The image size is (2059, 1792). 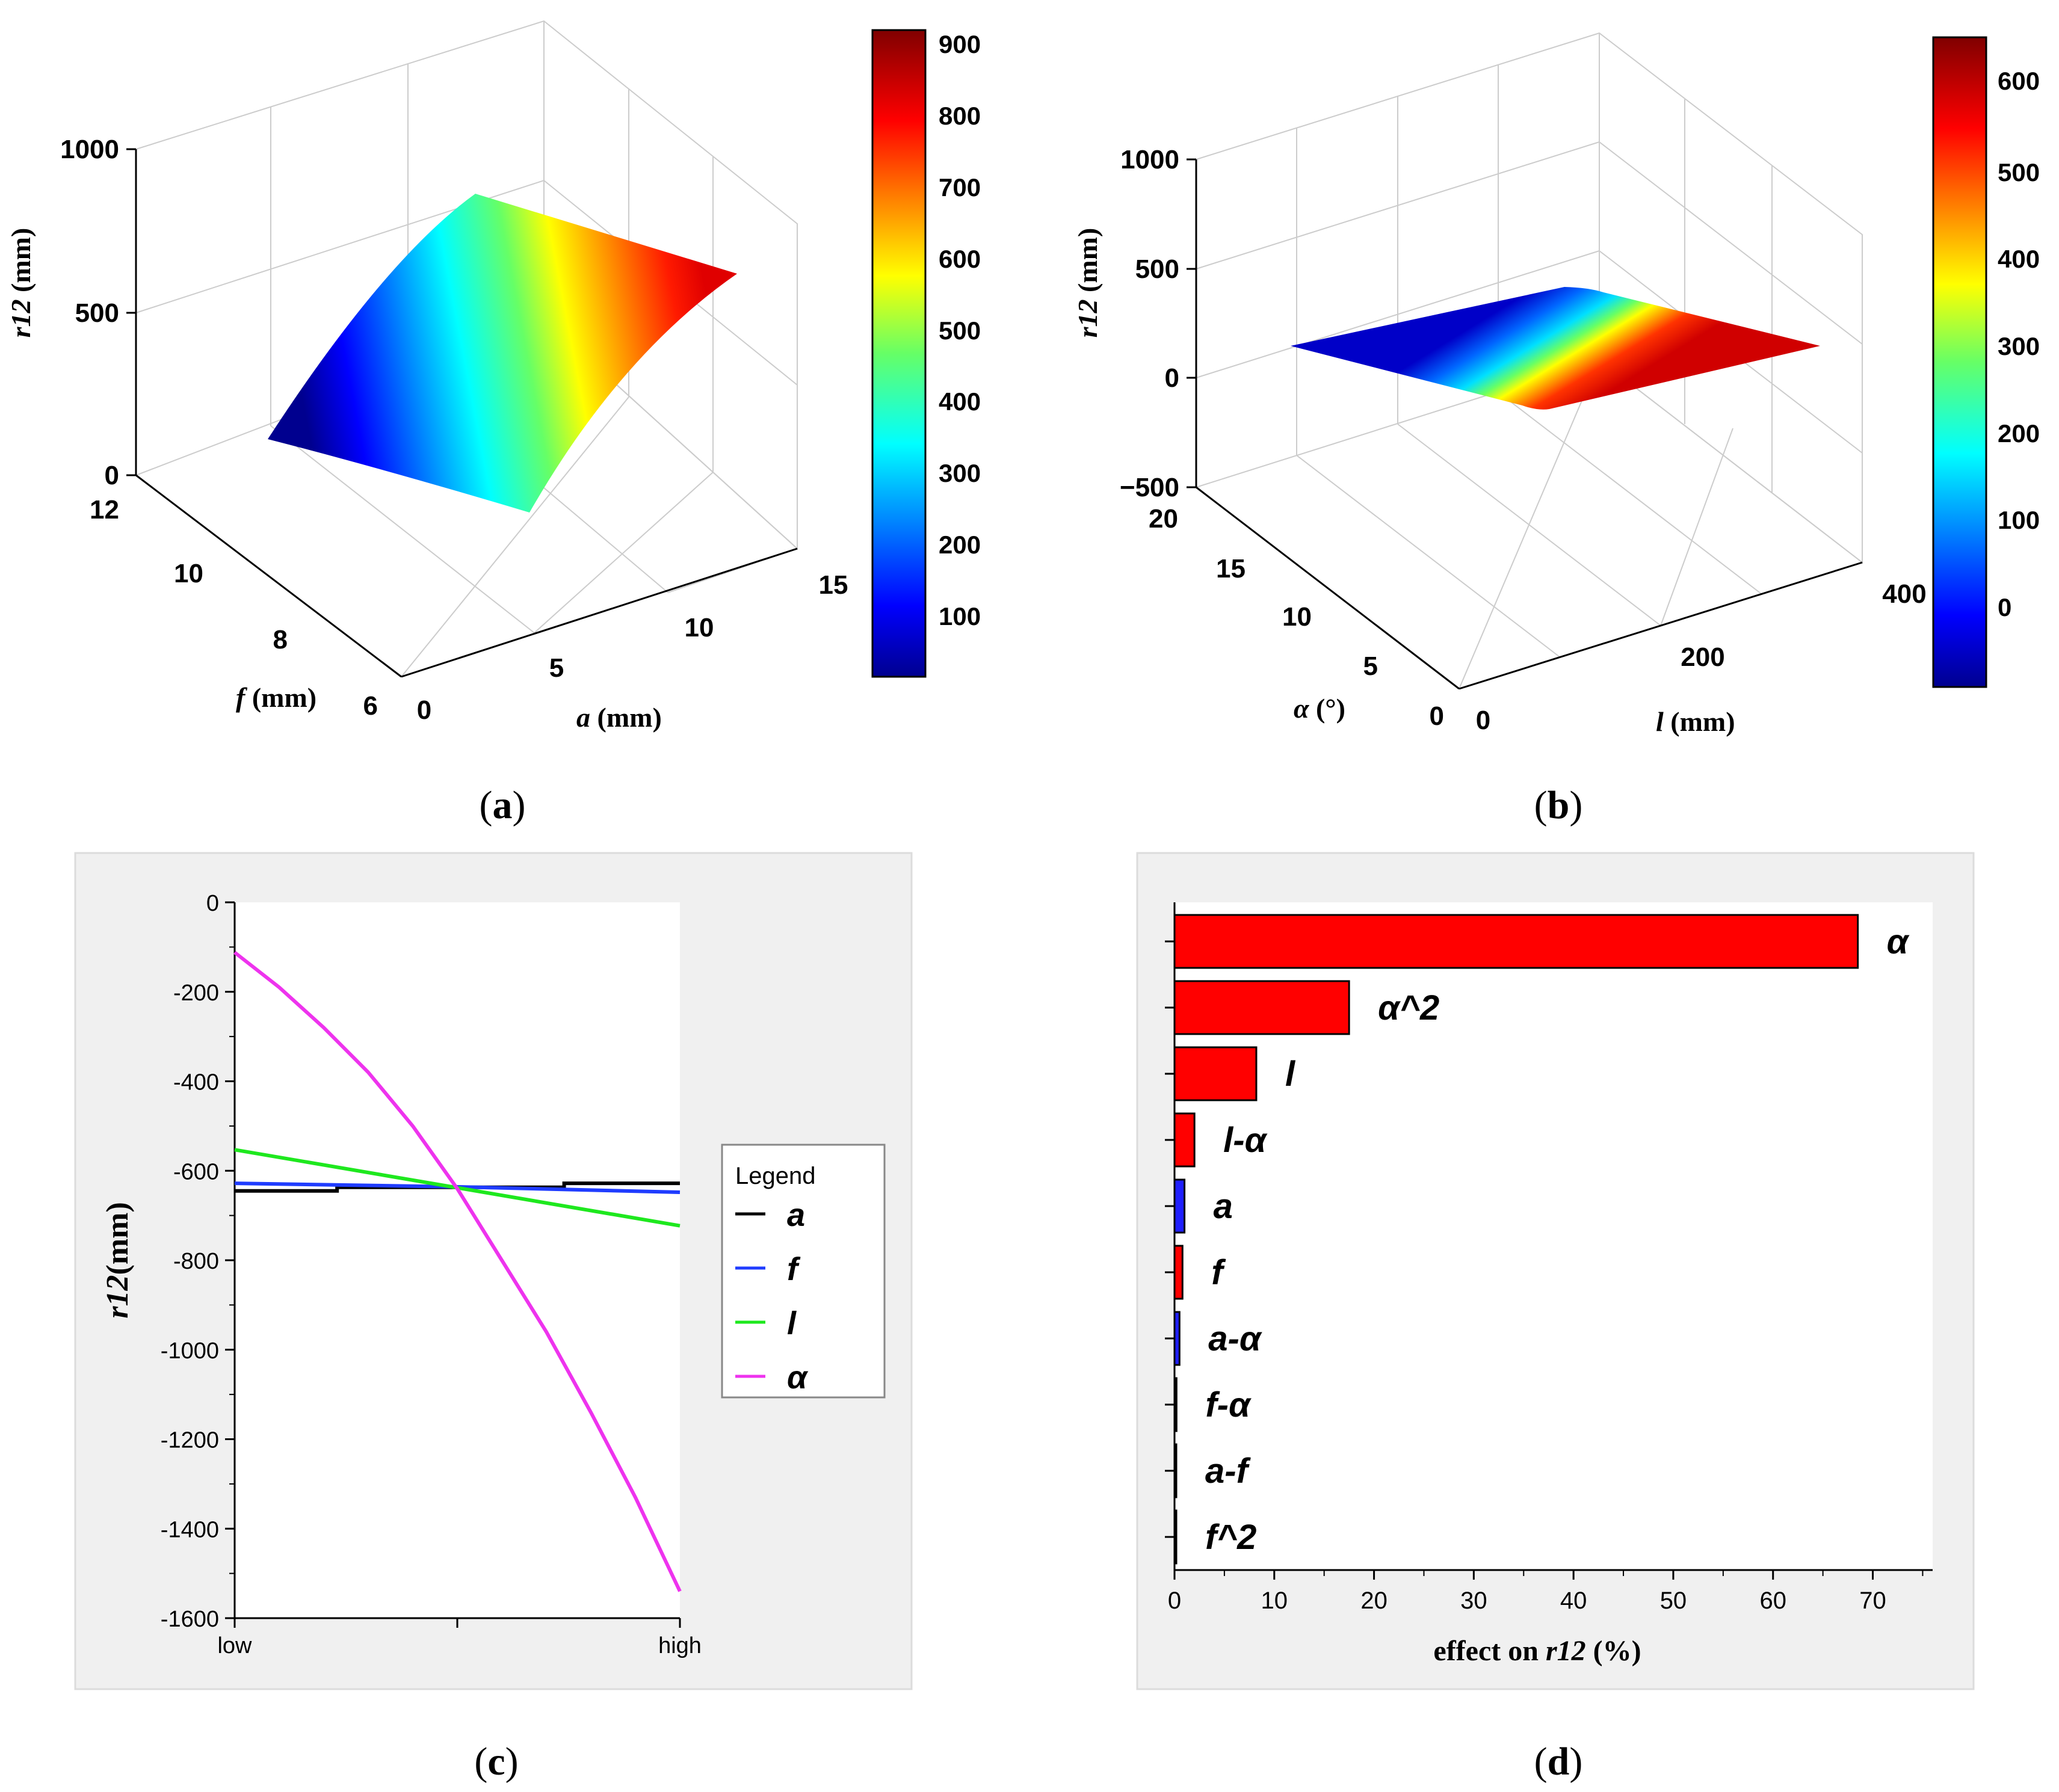 I want to click on panel-b-cbar-tick: 200, so click(x=2019, y=433).